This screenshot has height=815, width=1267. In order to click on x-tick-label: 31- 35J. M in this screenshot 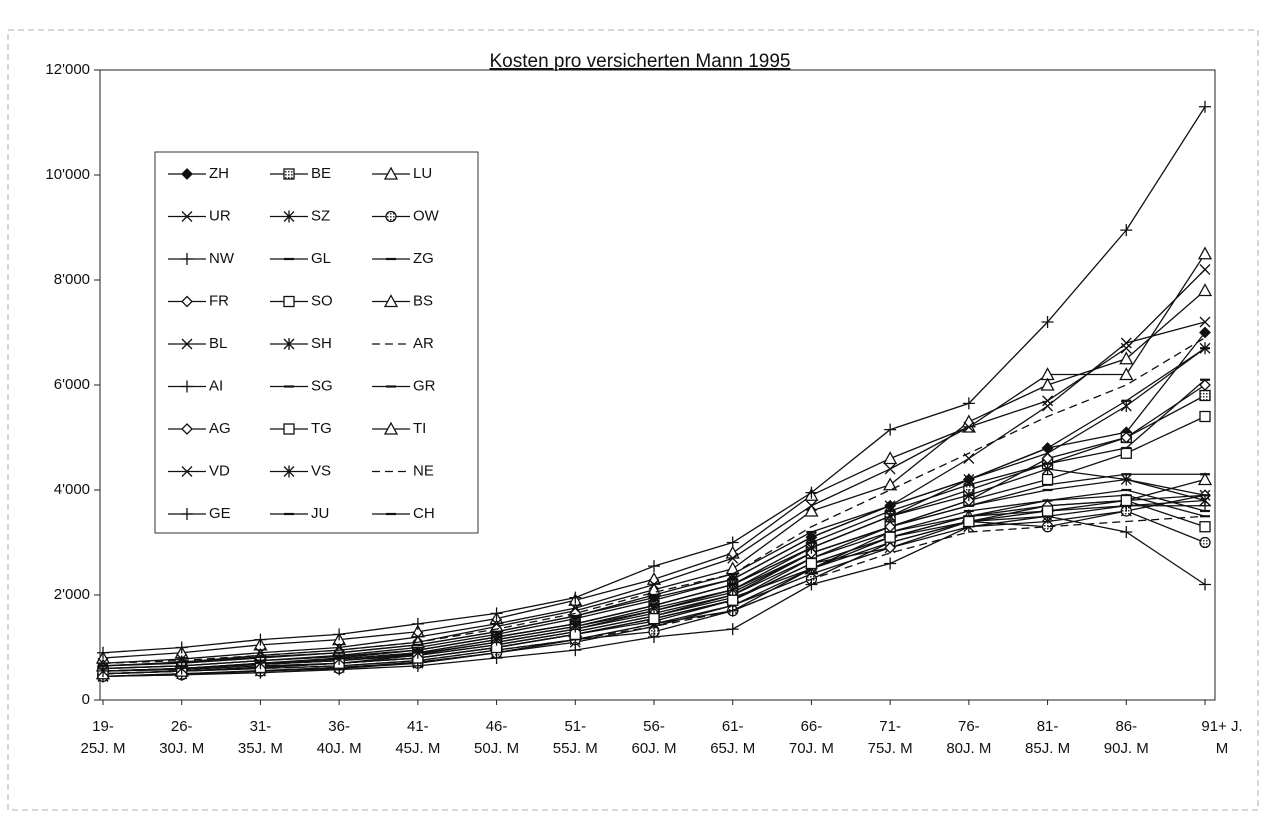, I will do `click(260, 737)`.